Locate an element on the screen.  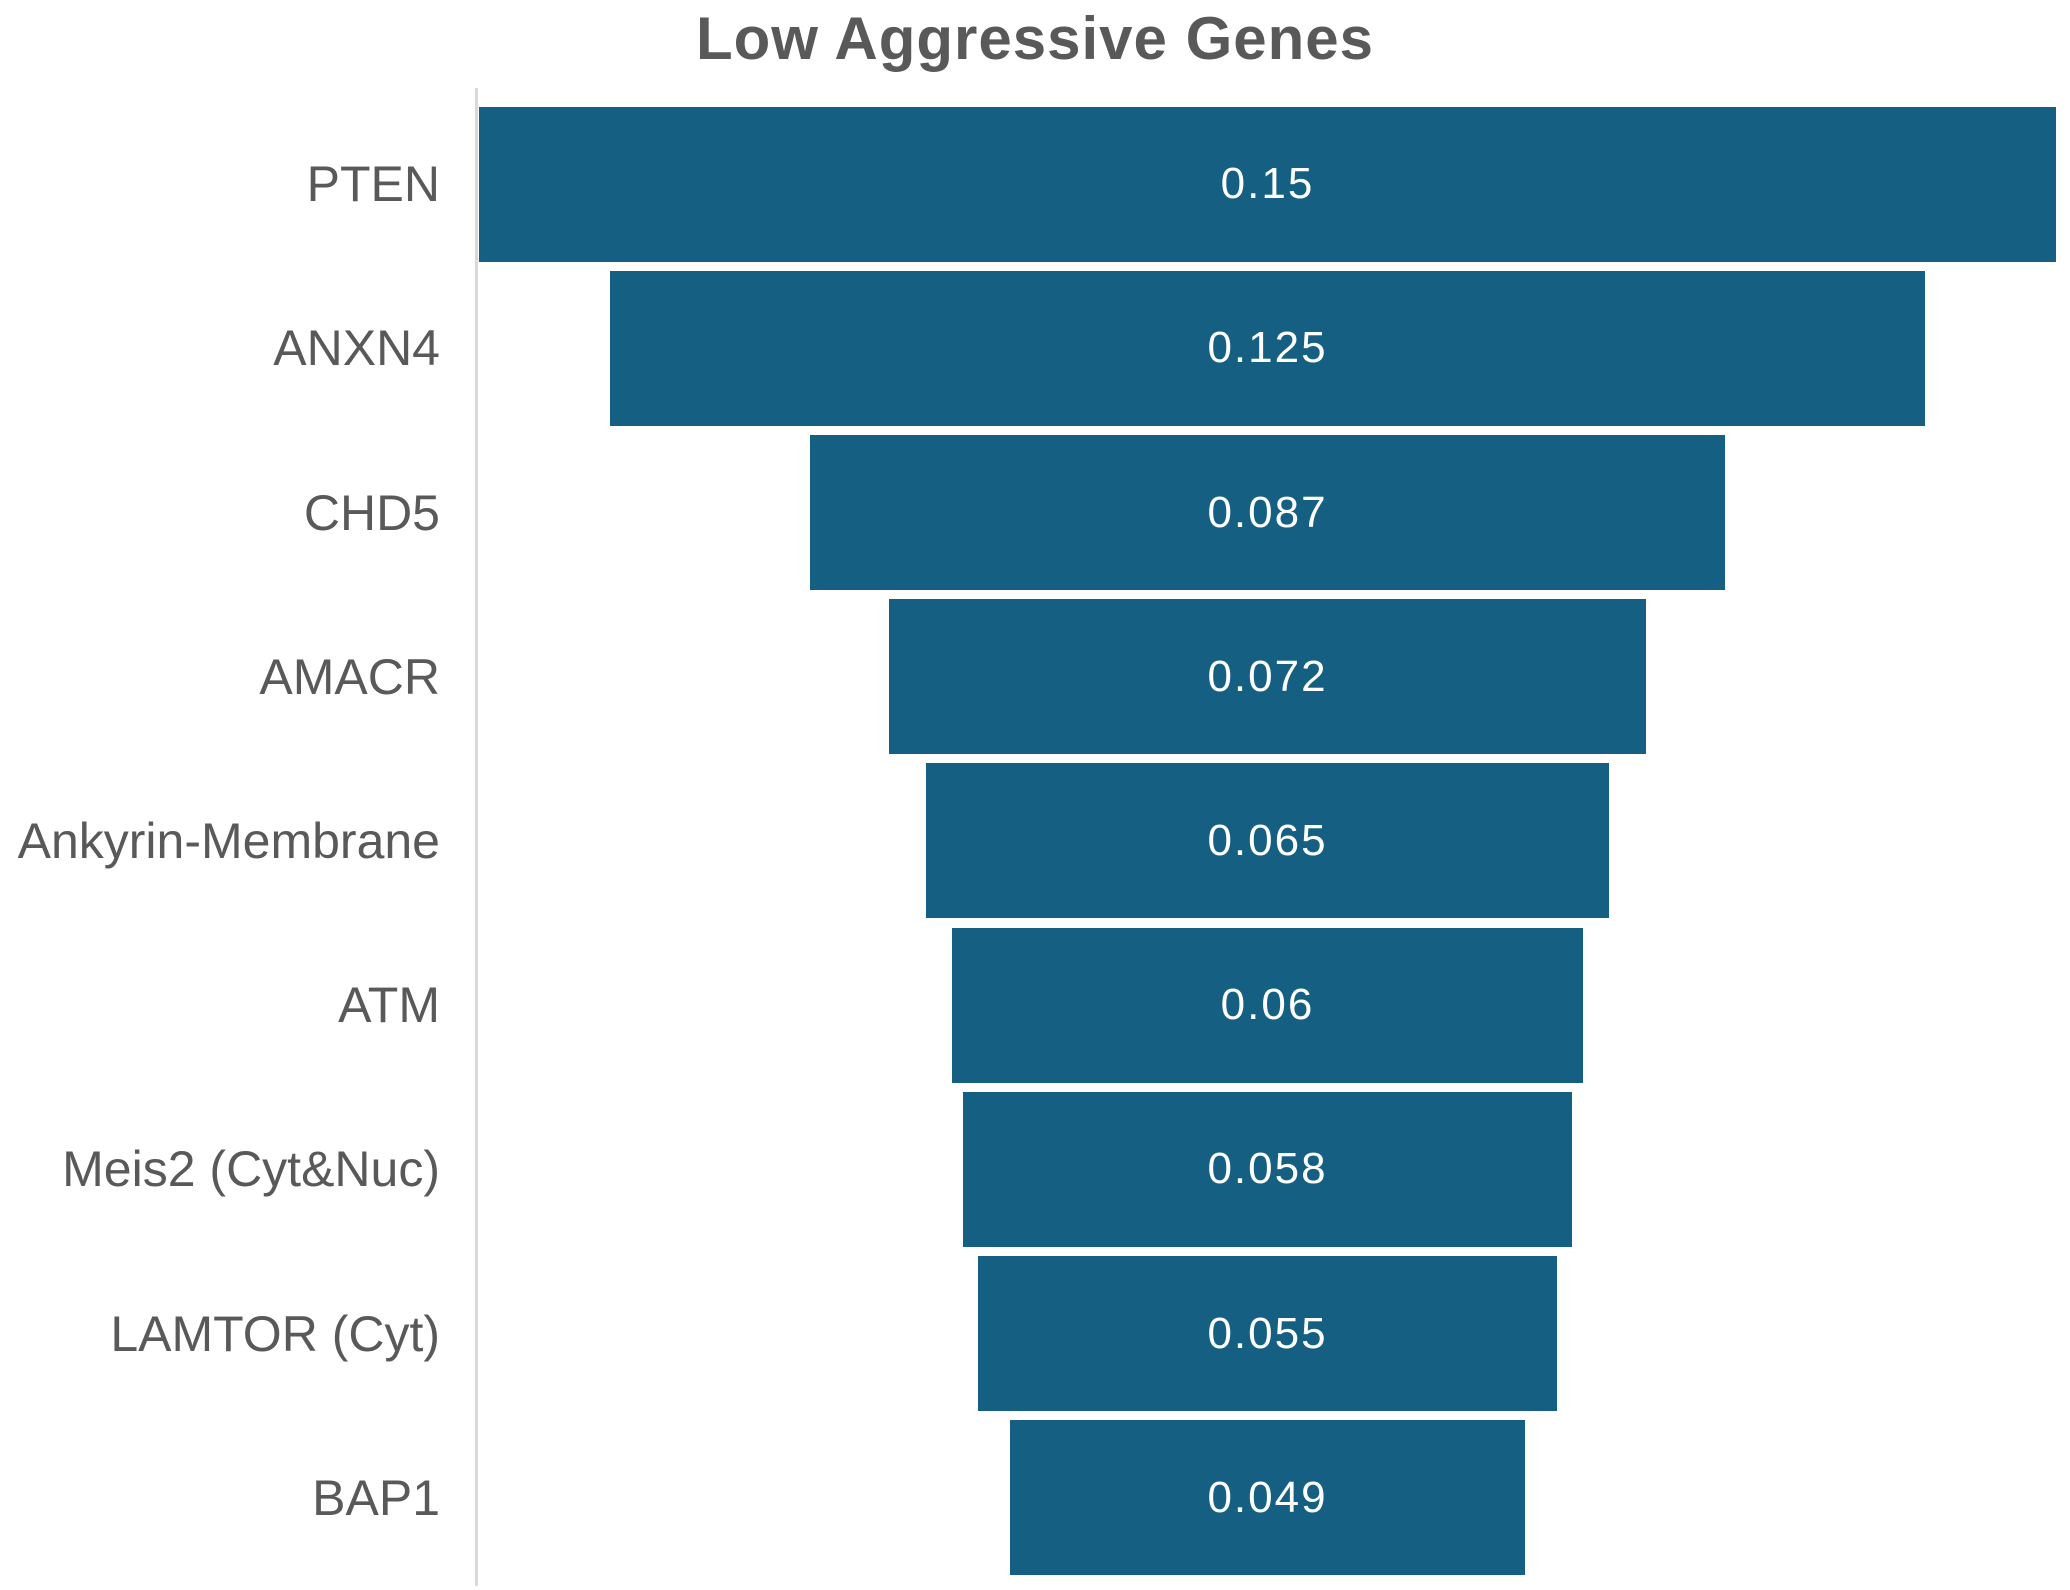
funnel-bar: 0.058 is located at coordinates (1267, 1169).